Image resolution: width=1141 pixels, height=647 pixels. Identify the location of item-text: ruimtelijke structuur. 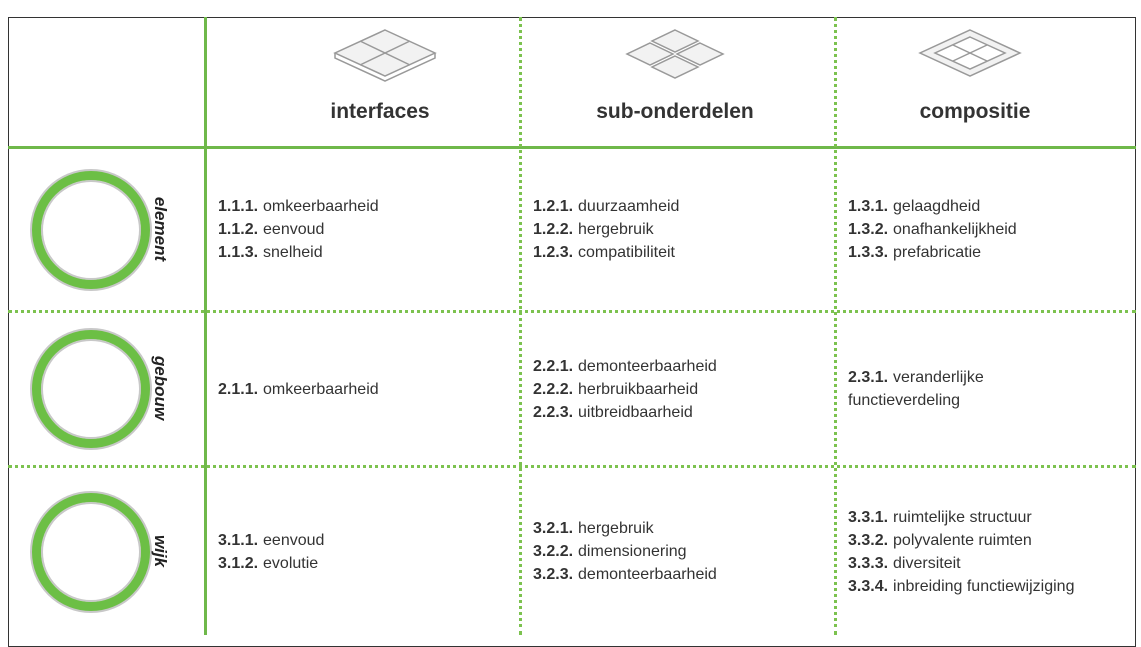
(962, 517).